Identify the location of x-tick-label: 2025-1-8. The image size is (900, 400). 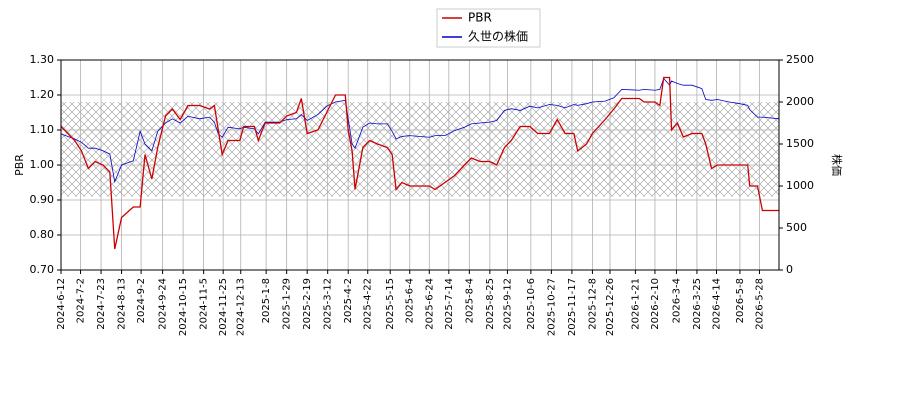
(266, 300).